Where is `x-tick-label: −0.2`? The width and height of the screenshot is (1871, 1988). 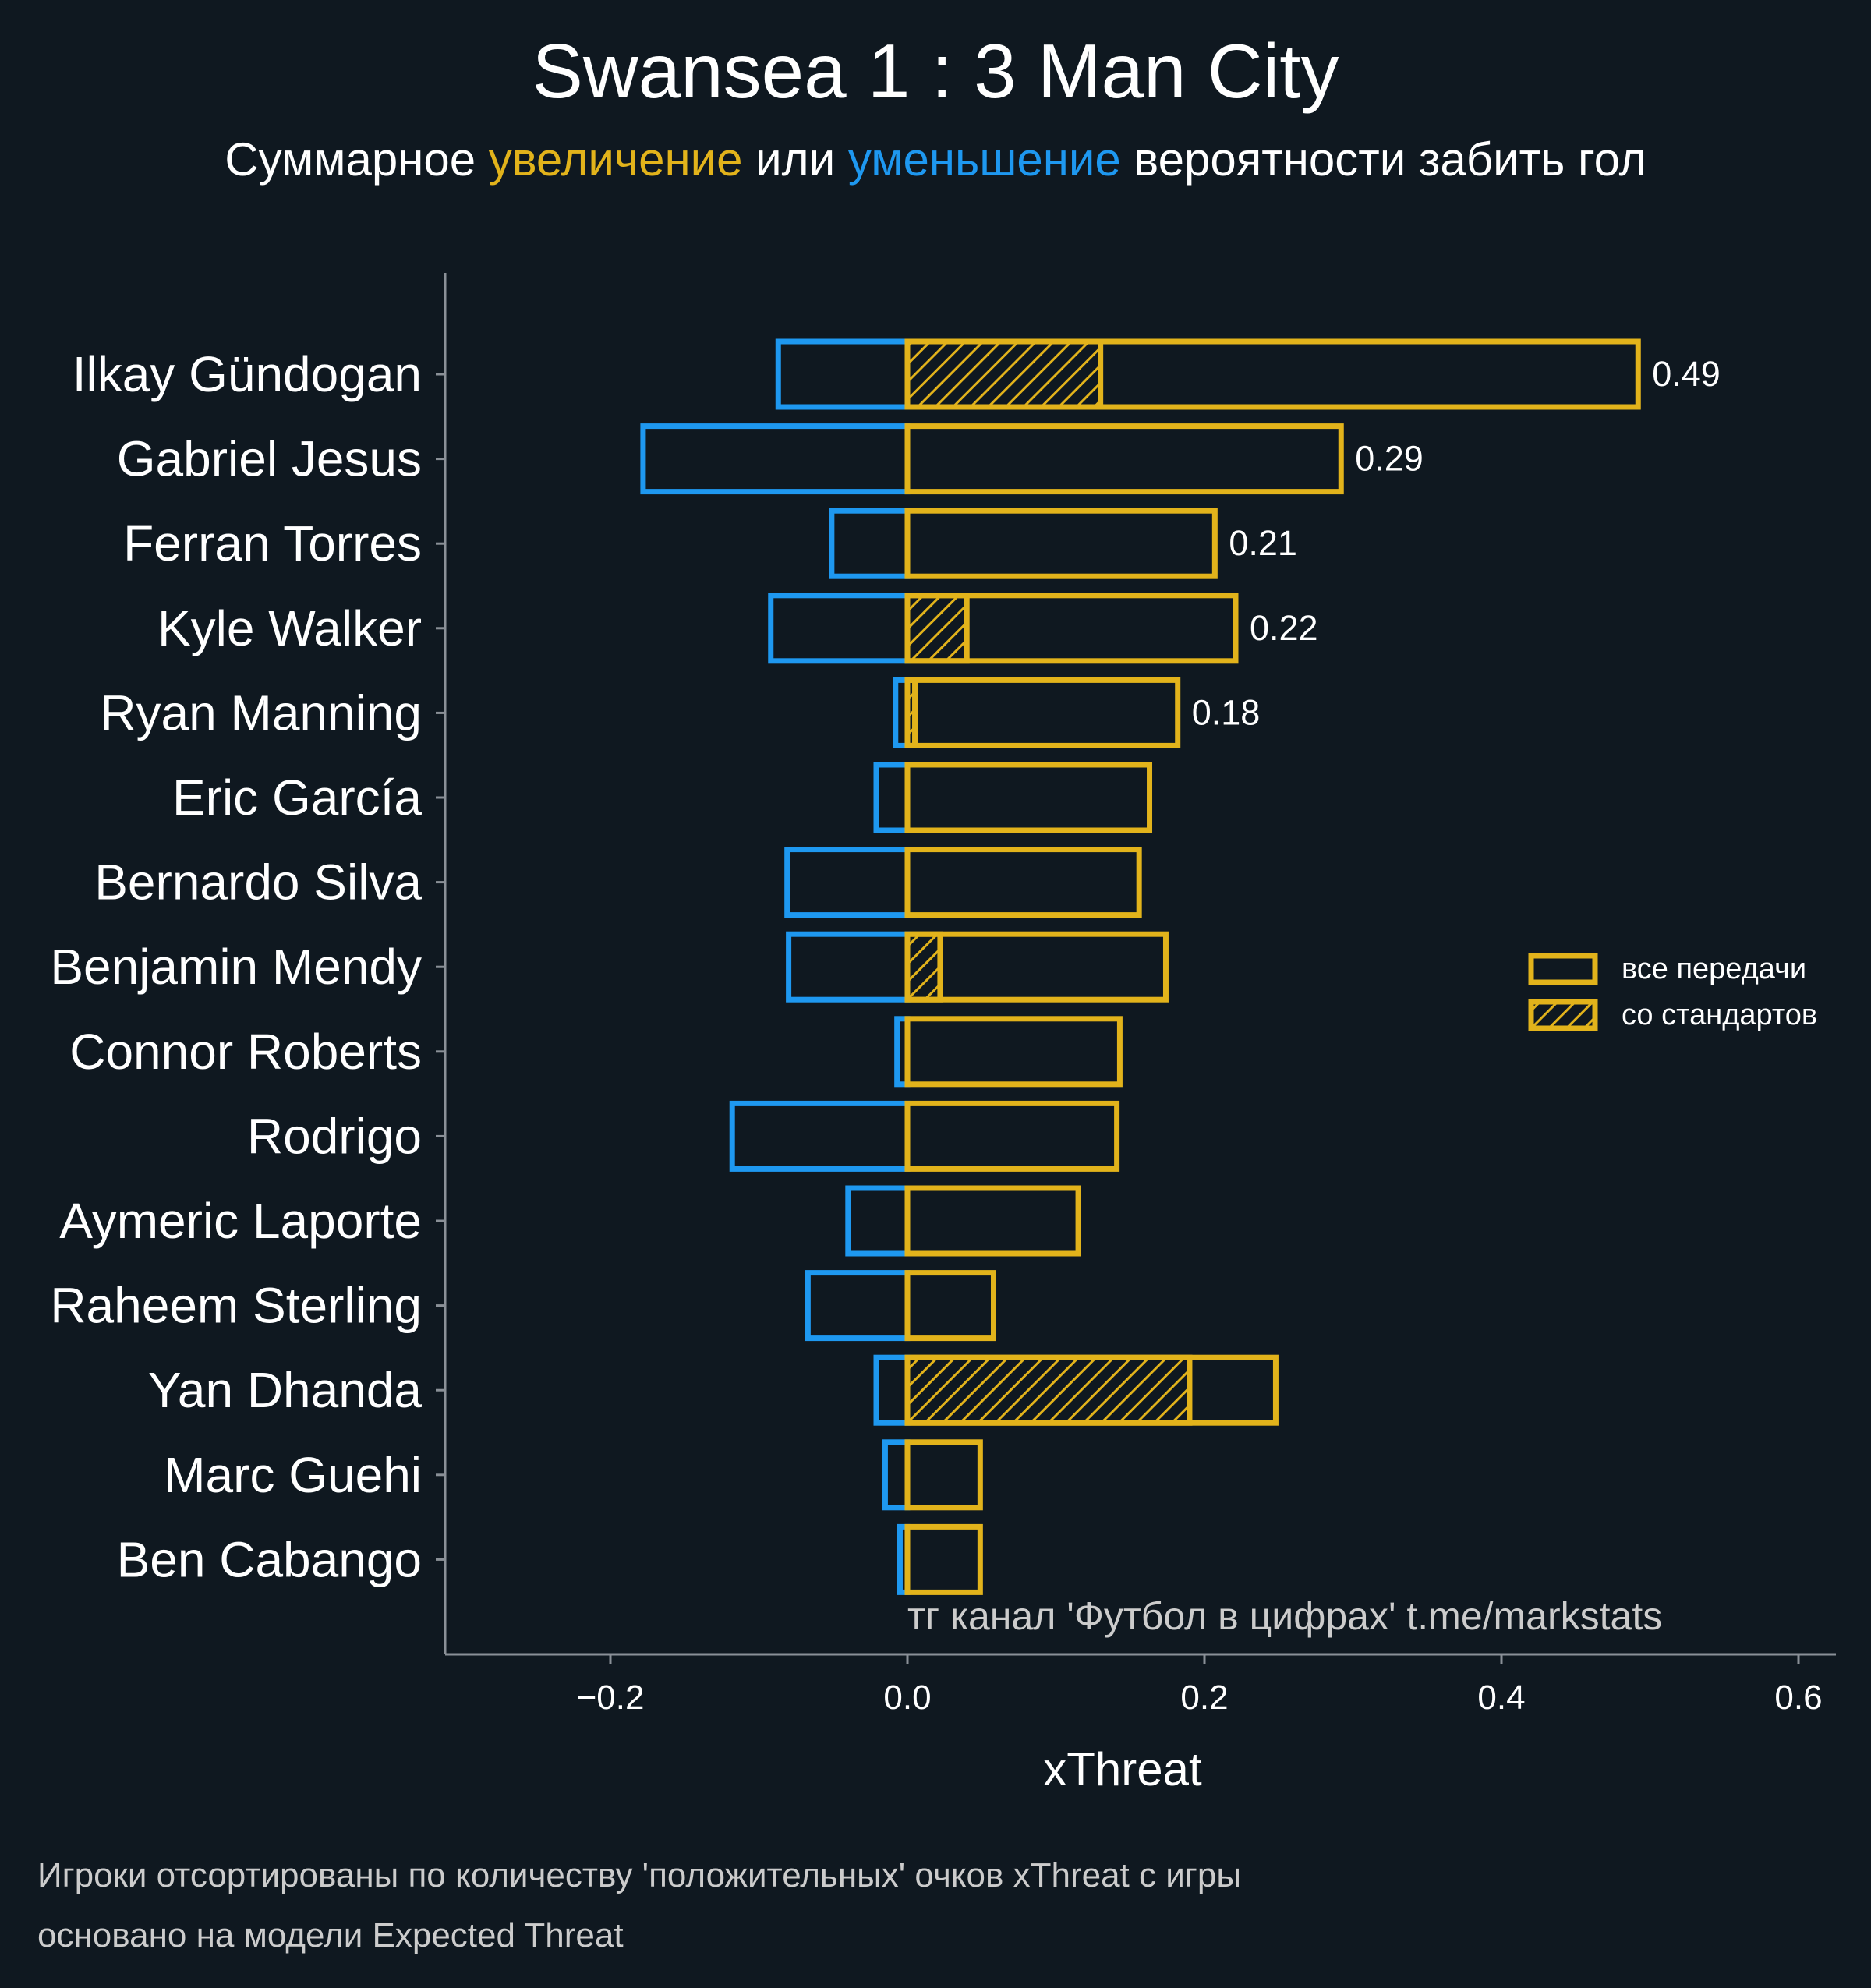
x-tick-label: −0.2 is located at coordinates (611, 1697).